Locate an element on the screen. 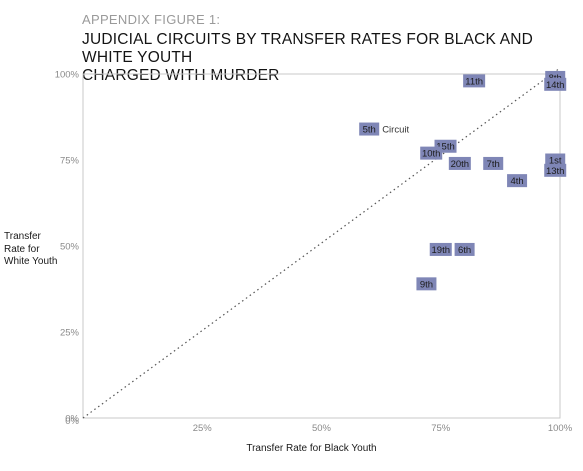 Image resolution: width=583 pixels, height=471 pixels. data-point-label: 7th is located at coordinates (493, 164).